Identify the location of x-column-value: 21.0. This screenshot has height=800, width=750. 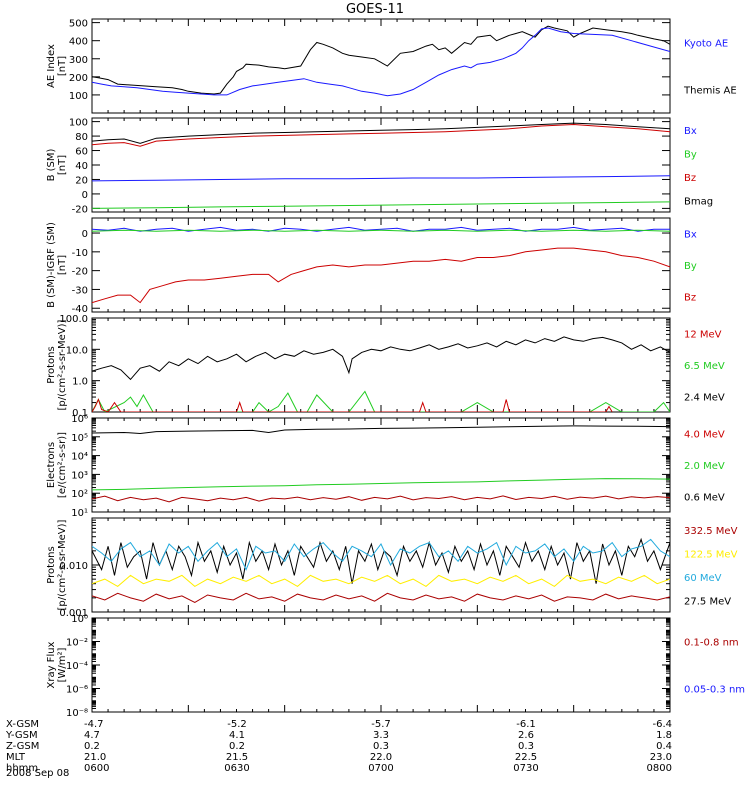
(95, 757).